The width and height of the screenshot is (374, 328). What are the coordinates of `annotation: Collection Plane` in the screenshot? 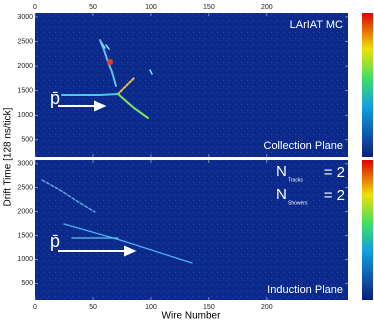 It's located at (304, 146).